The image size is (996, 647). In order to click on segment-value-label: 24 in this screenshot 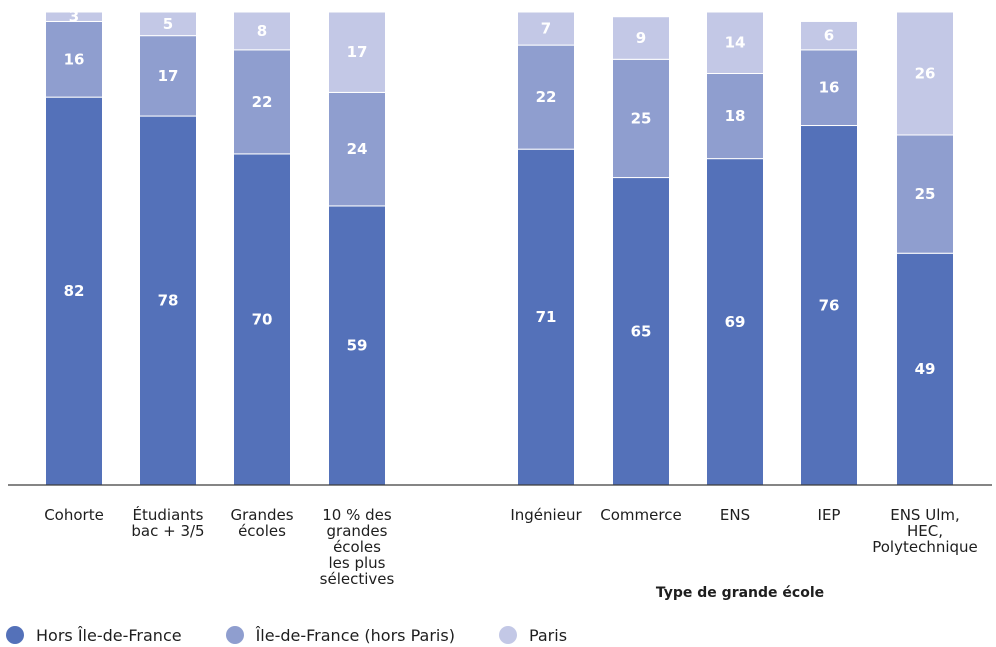, I will do `click(357, 149)`.